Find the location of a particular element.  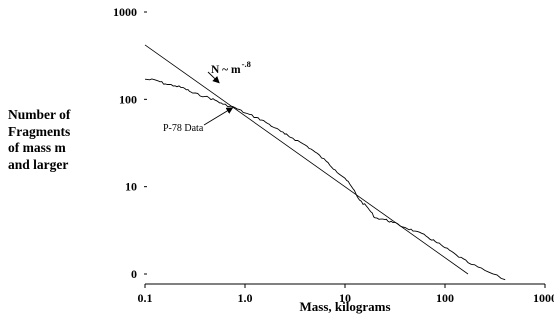

y-axis-label-line-4: and larger is located at coordinates (38, 164).